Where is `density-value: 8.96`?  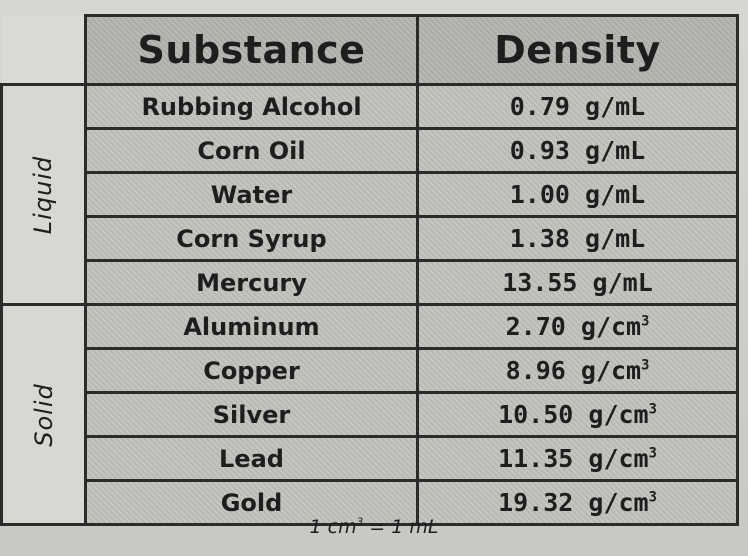
density-value: 8.96 is located at coordinates (535, 370).